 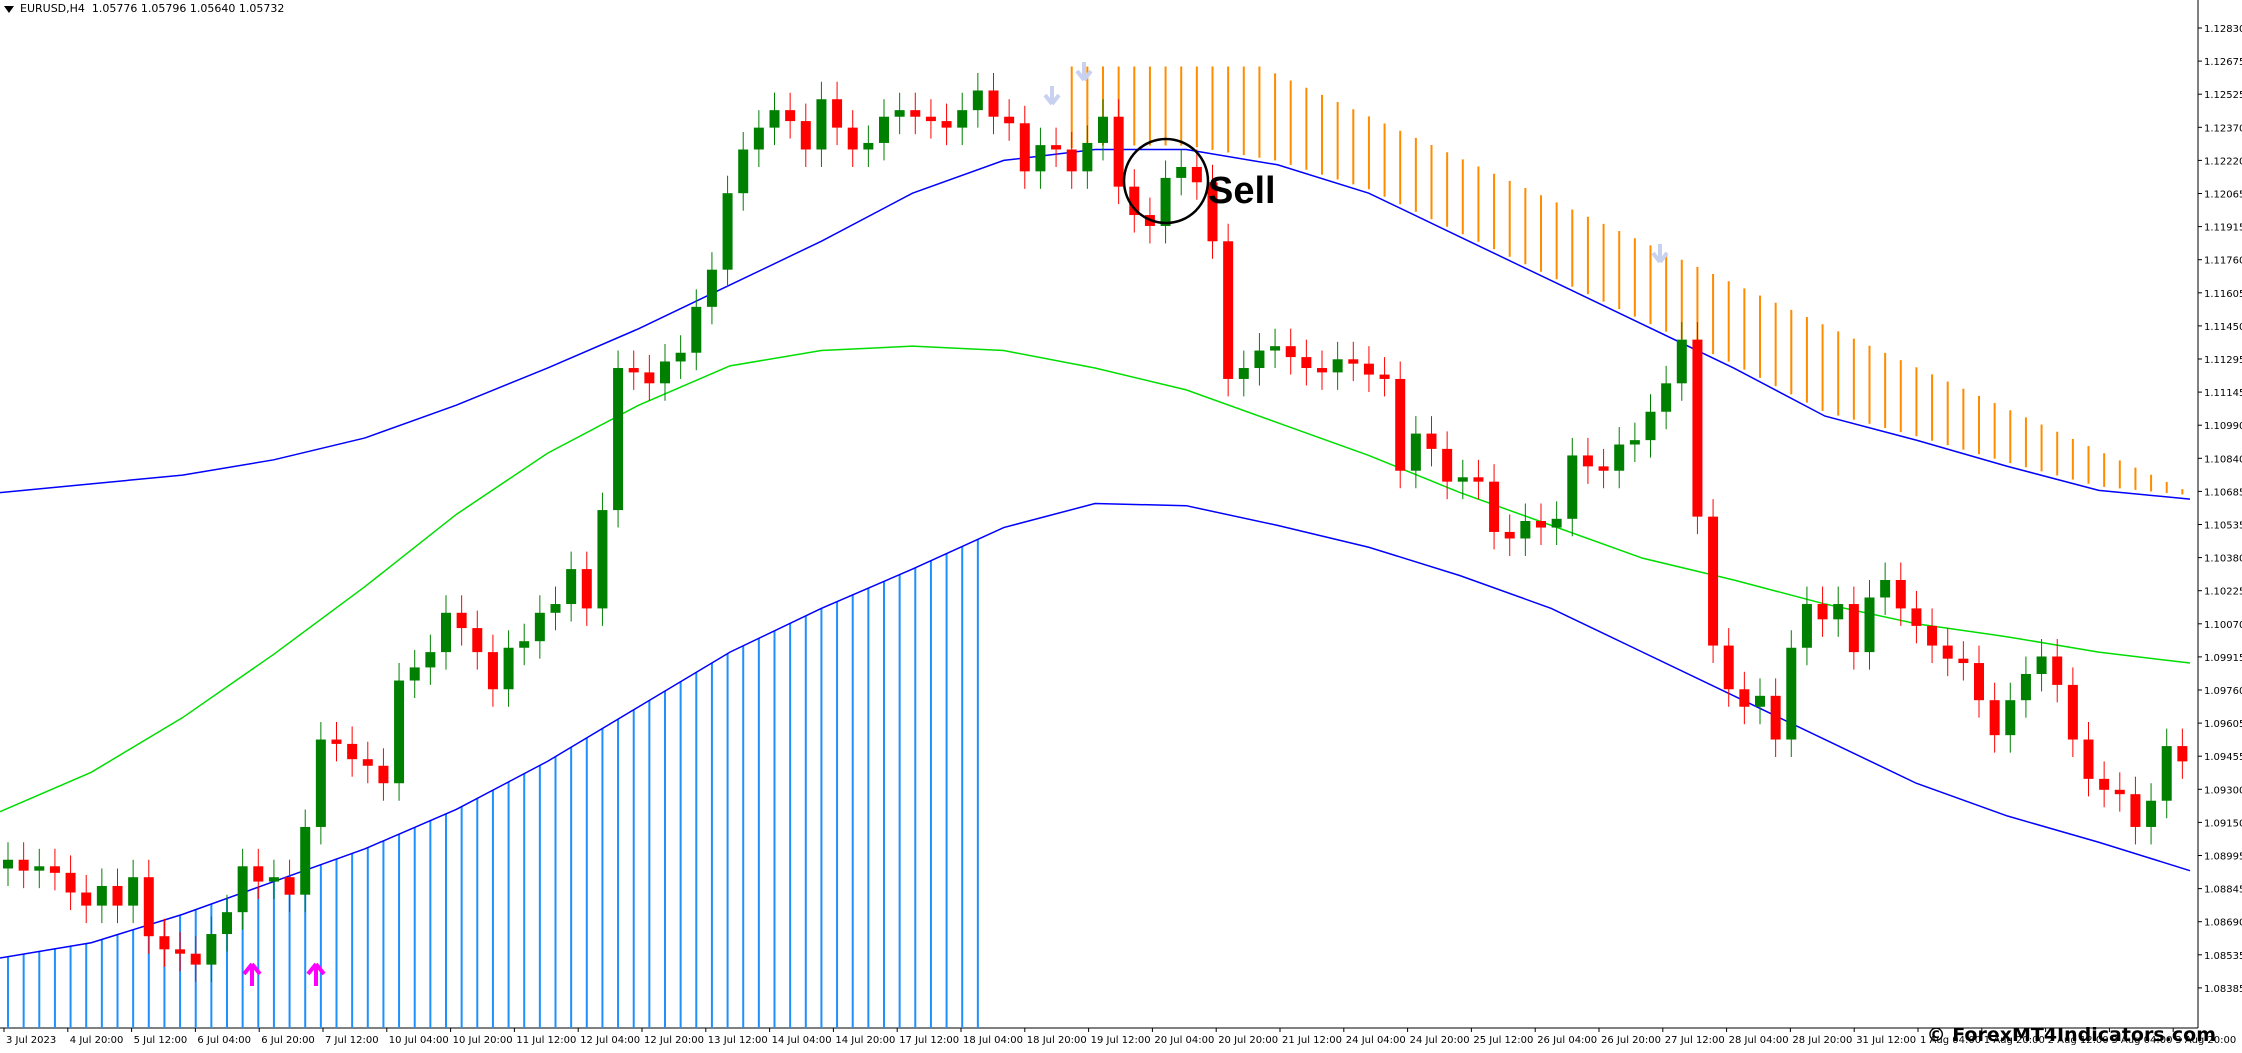 I want to click on time-tick-label: 1 Aug 04:00, so click(x=1950, y=1040).